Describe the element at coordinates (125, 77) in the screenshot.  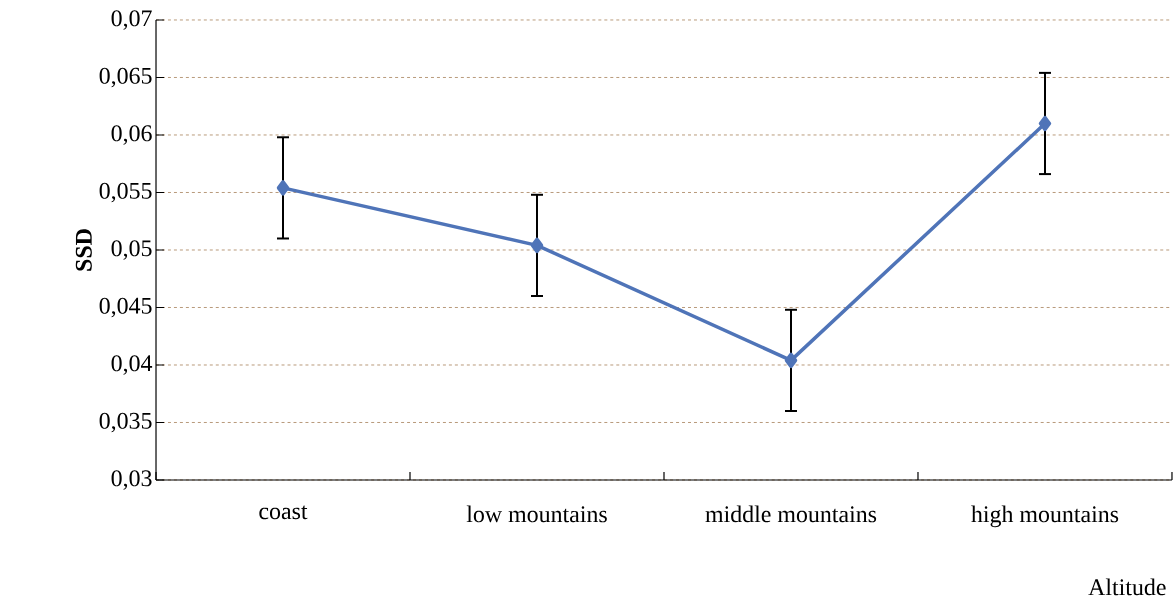
I see `y-tick-label: 0,065` at that location.